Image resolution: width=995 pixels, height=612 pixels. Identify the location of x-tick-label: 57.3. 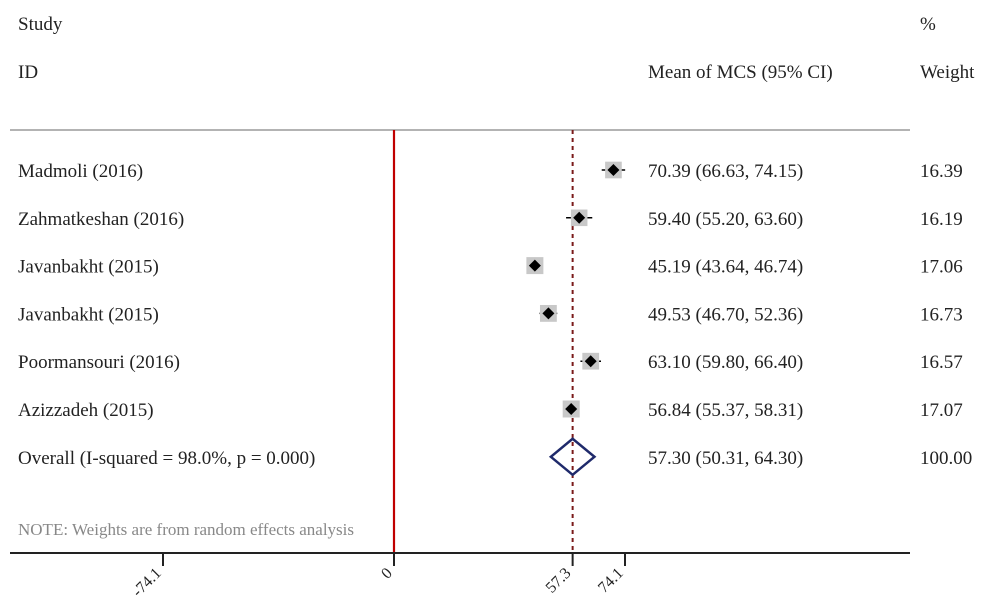
(559, 581).